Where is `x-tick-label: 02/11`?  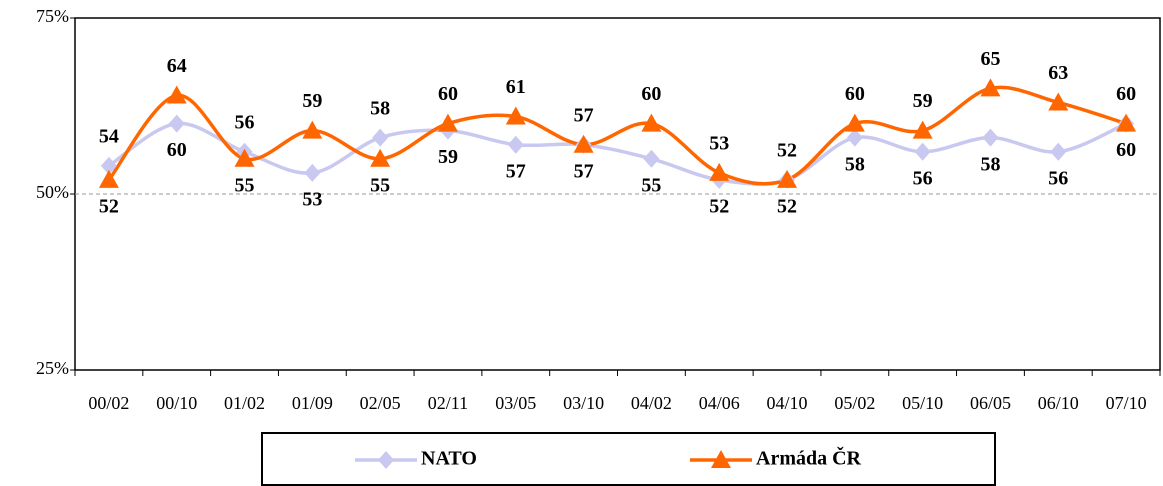
x-tick-label: 02/11 is located at coordinates (448, 403).